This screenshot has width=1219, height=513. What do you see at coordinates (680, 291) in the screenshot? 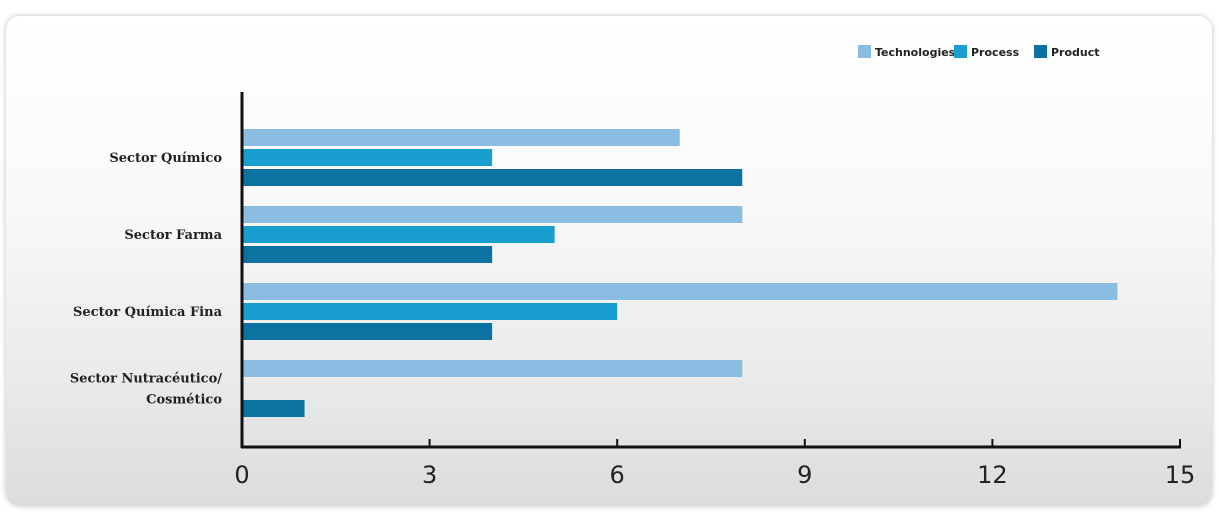
I see `bar-technologies-sector-quimica-fina` at bounding box center [680, 291].